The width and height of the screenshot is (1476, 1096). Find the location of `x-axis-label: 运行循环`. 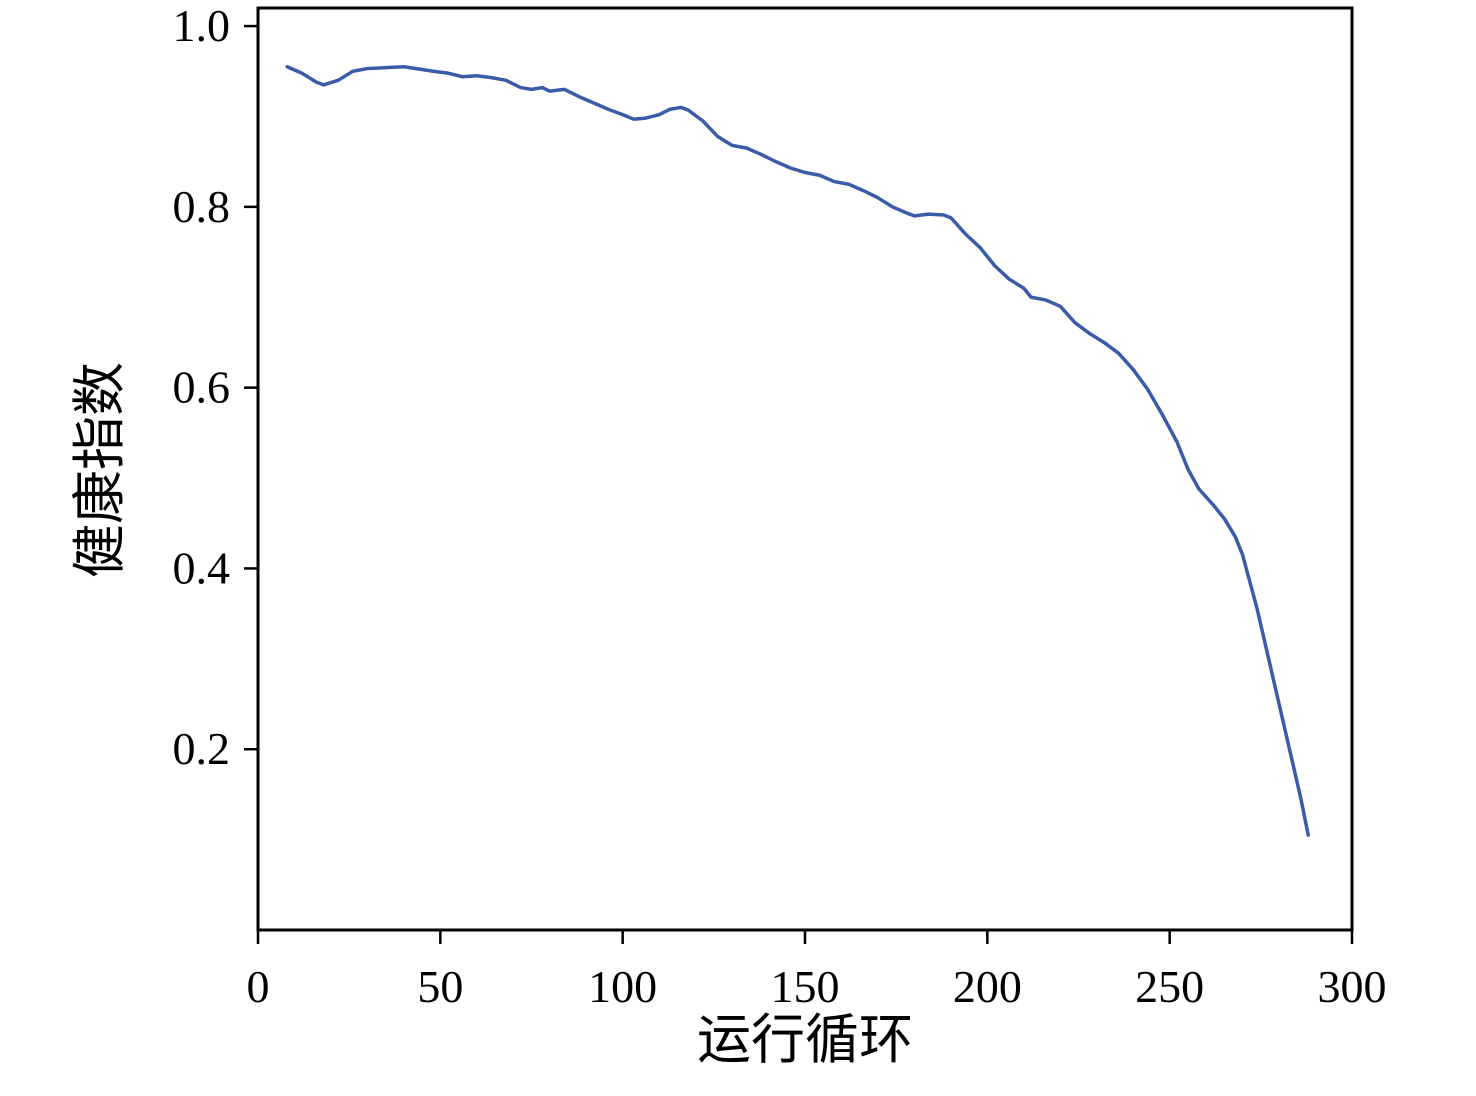

x-axis-label: 运行循环 is located at coordinates (805, 1040).